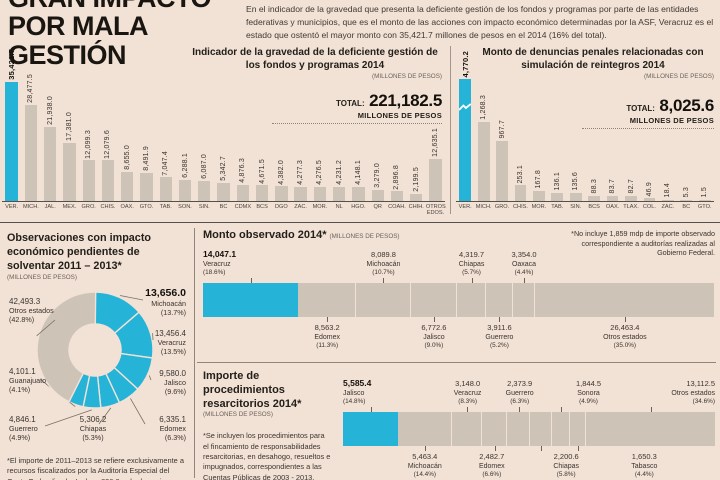 The image size is (720, 480). I want to click on bar-group-oax: 83.7, so click(612, 119).